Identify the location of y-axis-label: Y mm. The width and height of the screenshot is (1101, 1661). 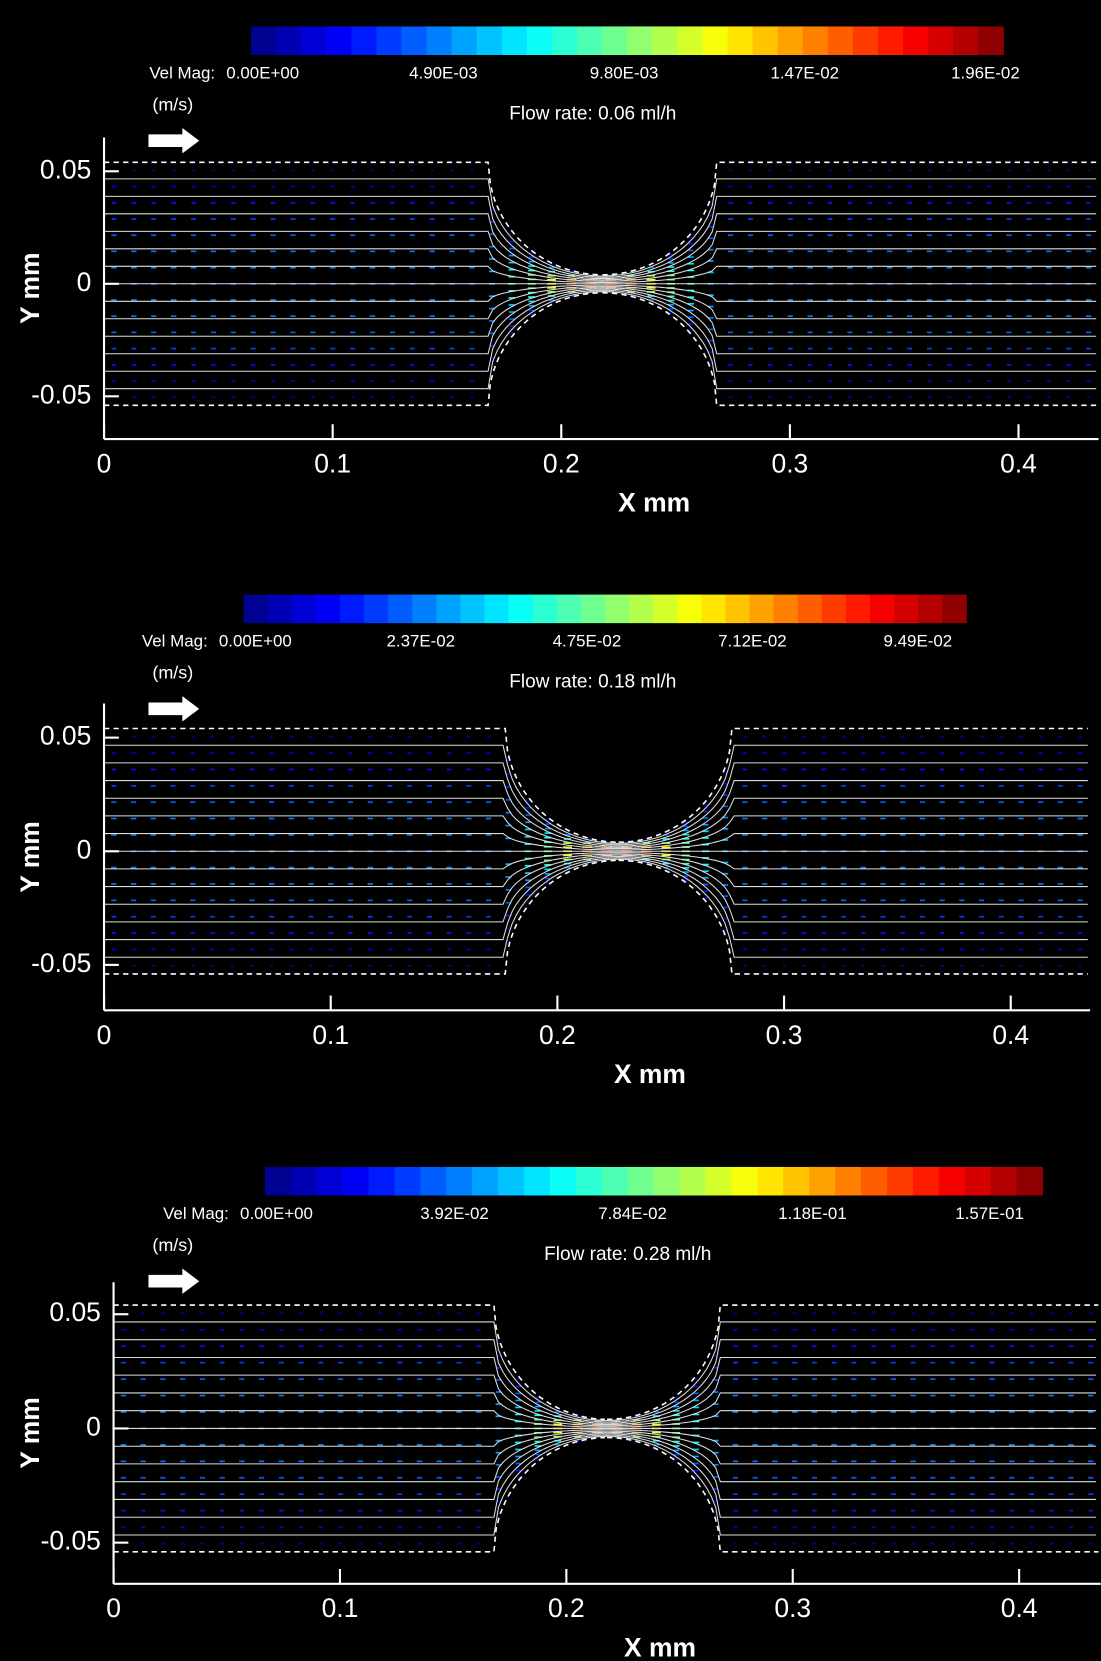
(30, 289).